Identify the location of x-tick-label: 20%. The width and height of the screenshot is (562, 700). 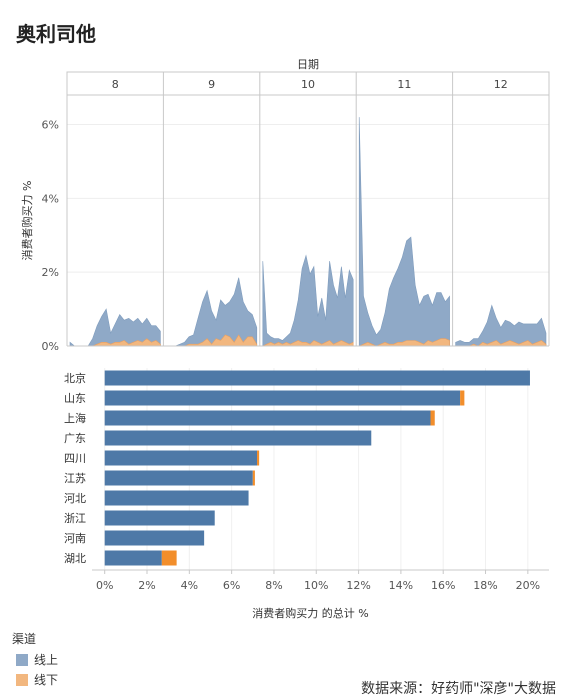
(528, 585).